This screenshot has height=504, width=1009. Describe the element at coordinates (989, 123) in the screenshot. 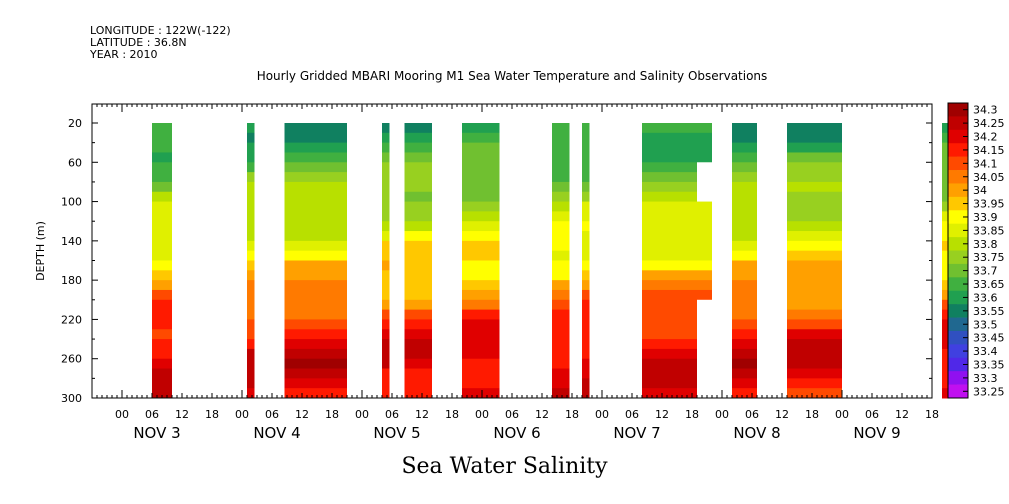

I see `colorbar-label: 34.25` at that location.